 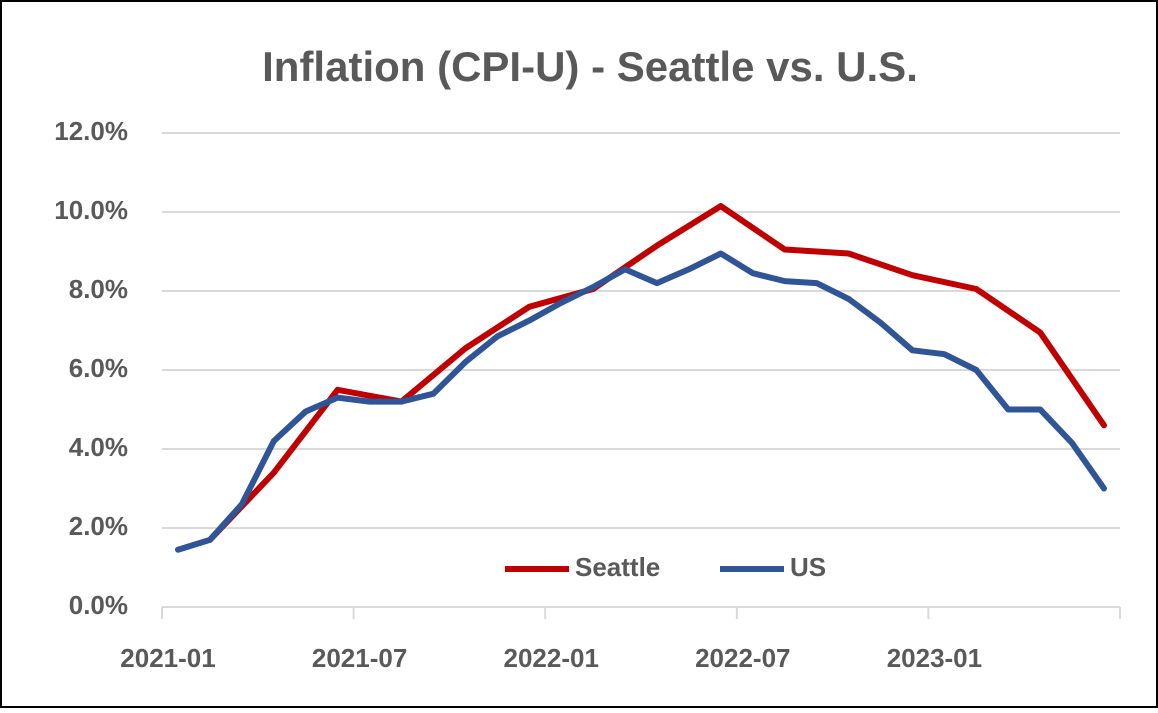 What do you see at coordinates (167, 658) in the screenshot?
I see `x-tick-label: 2021-01` at bounding box center [167, 658].